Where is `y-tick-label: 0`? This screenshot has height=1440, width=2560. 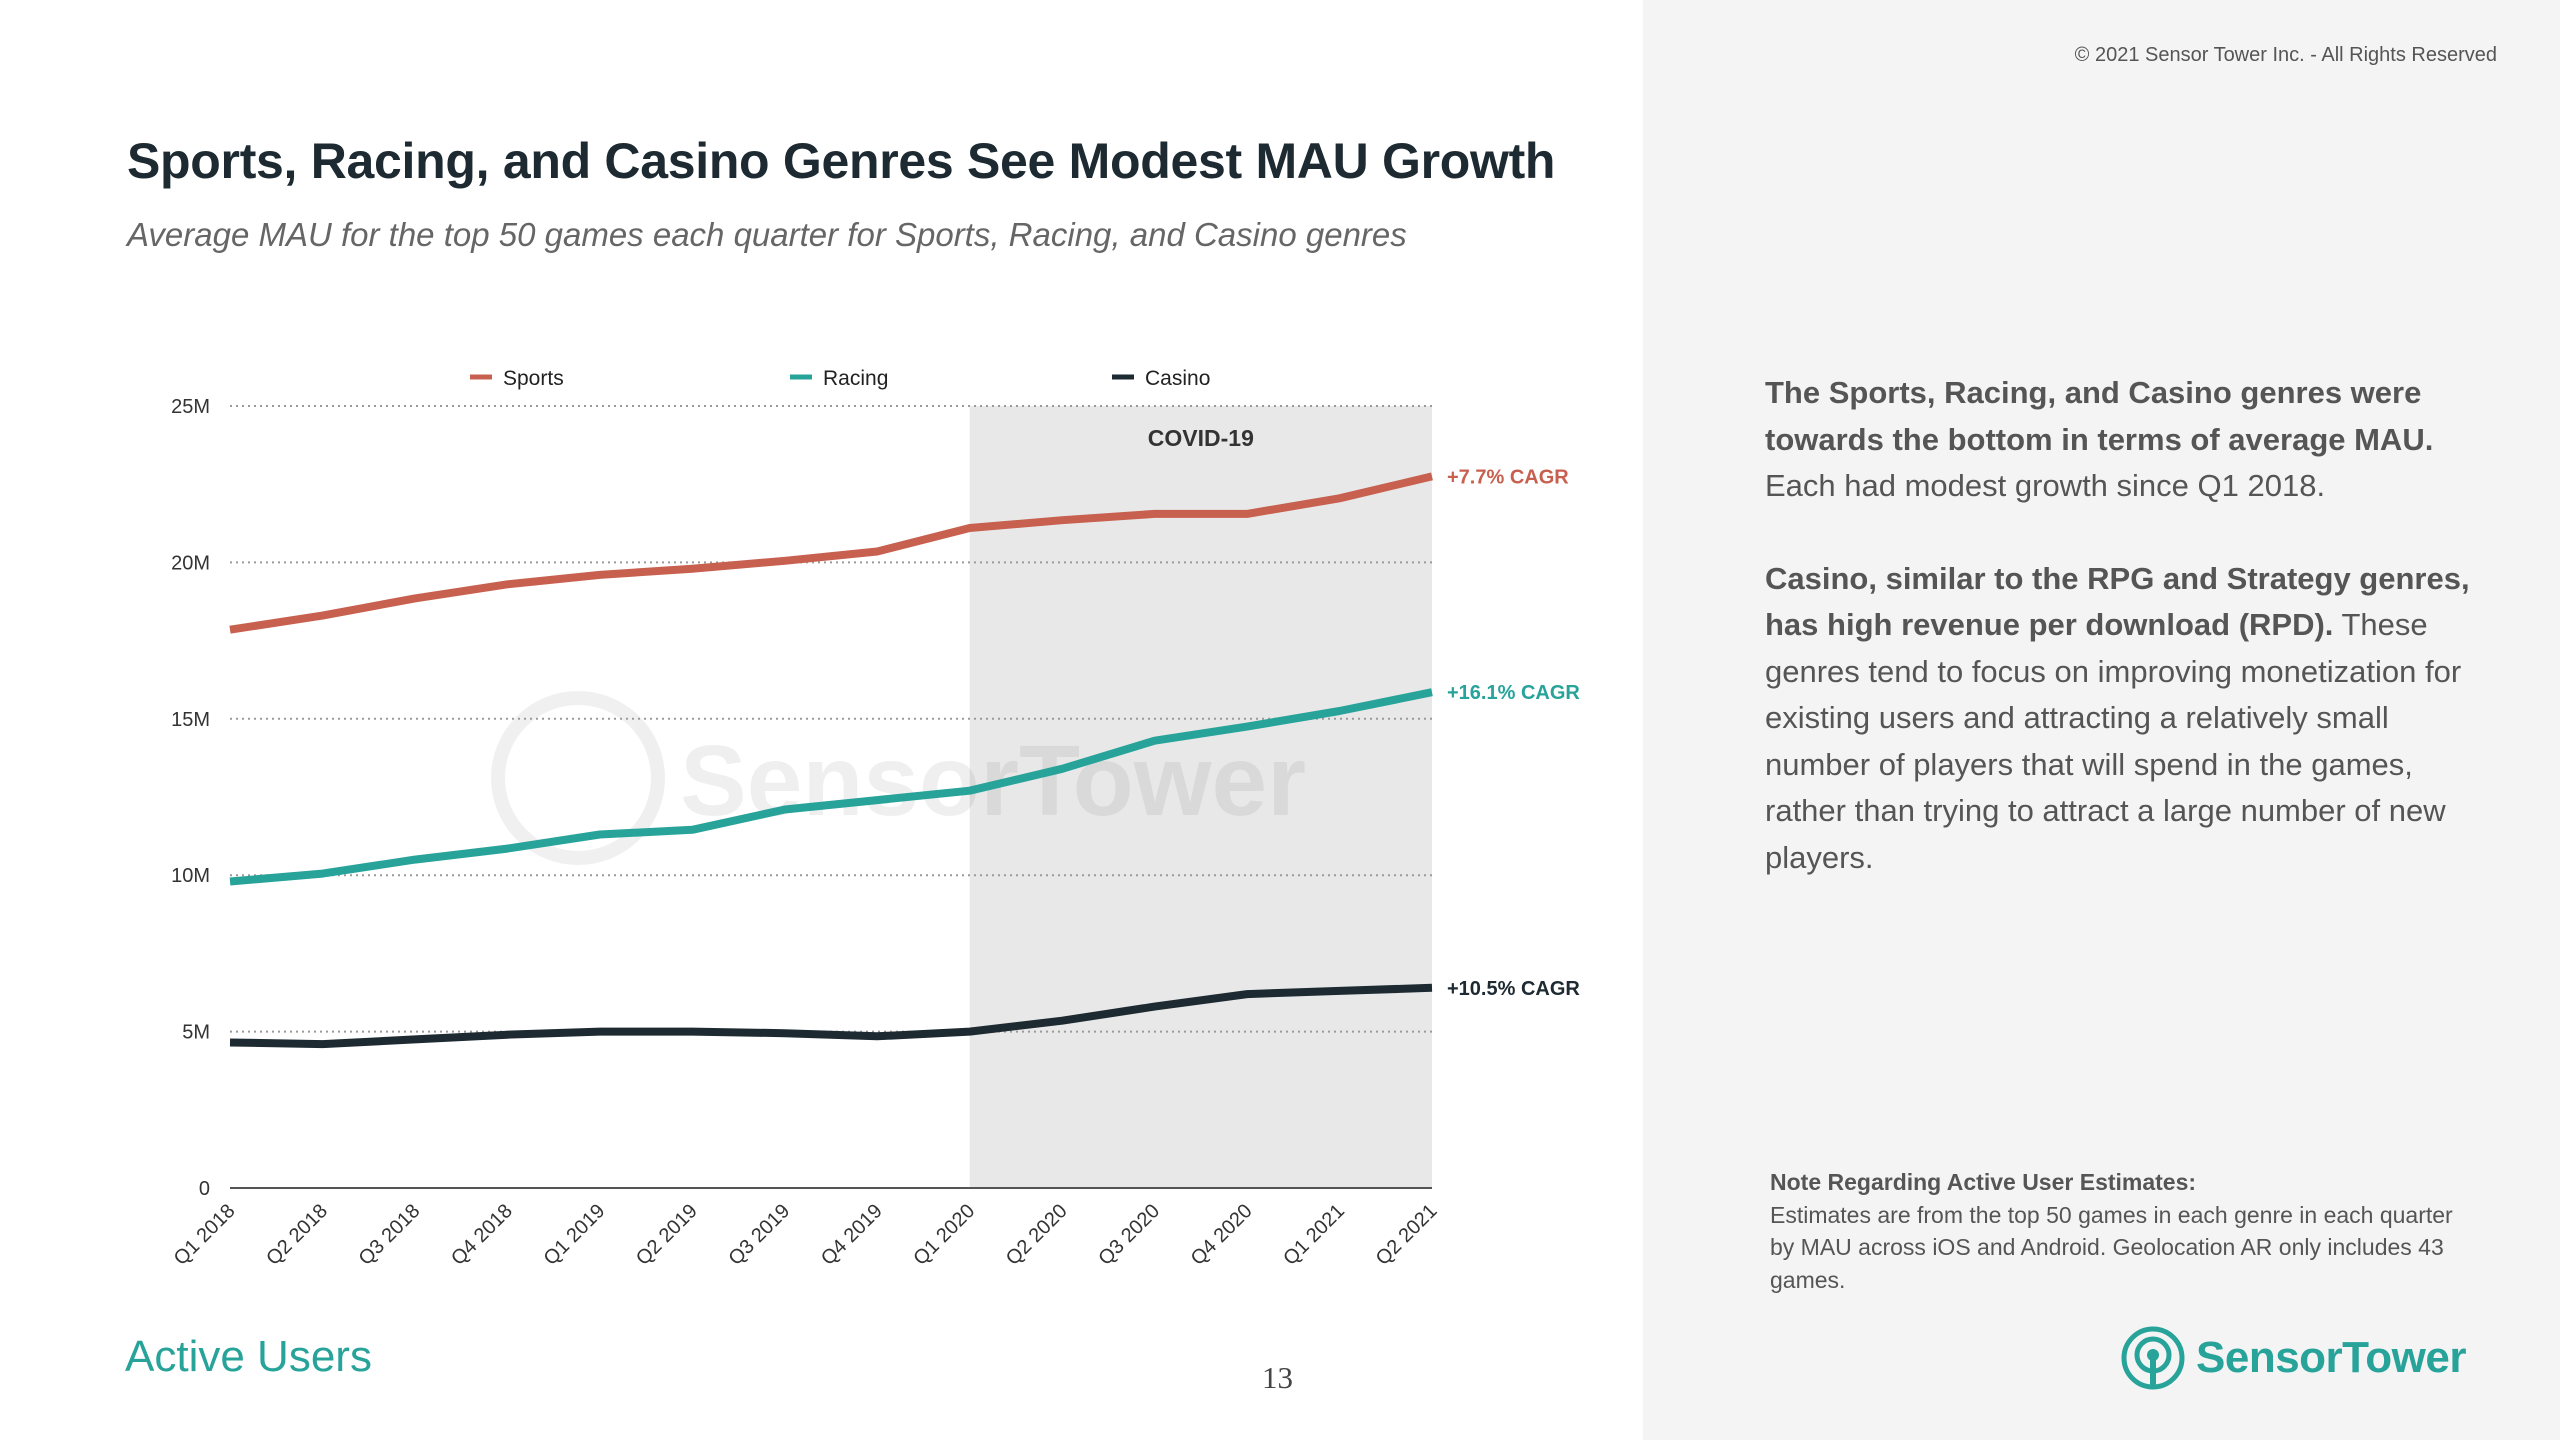 y-tick-label: 0 is located at coordinates (204, 1189).